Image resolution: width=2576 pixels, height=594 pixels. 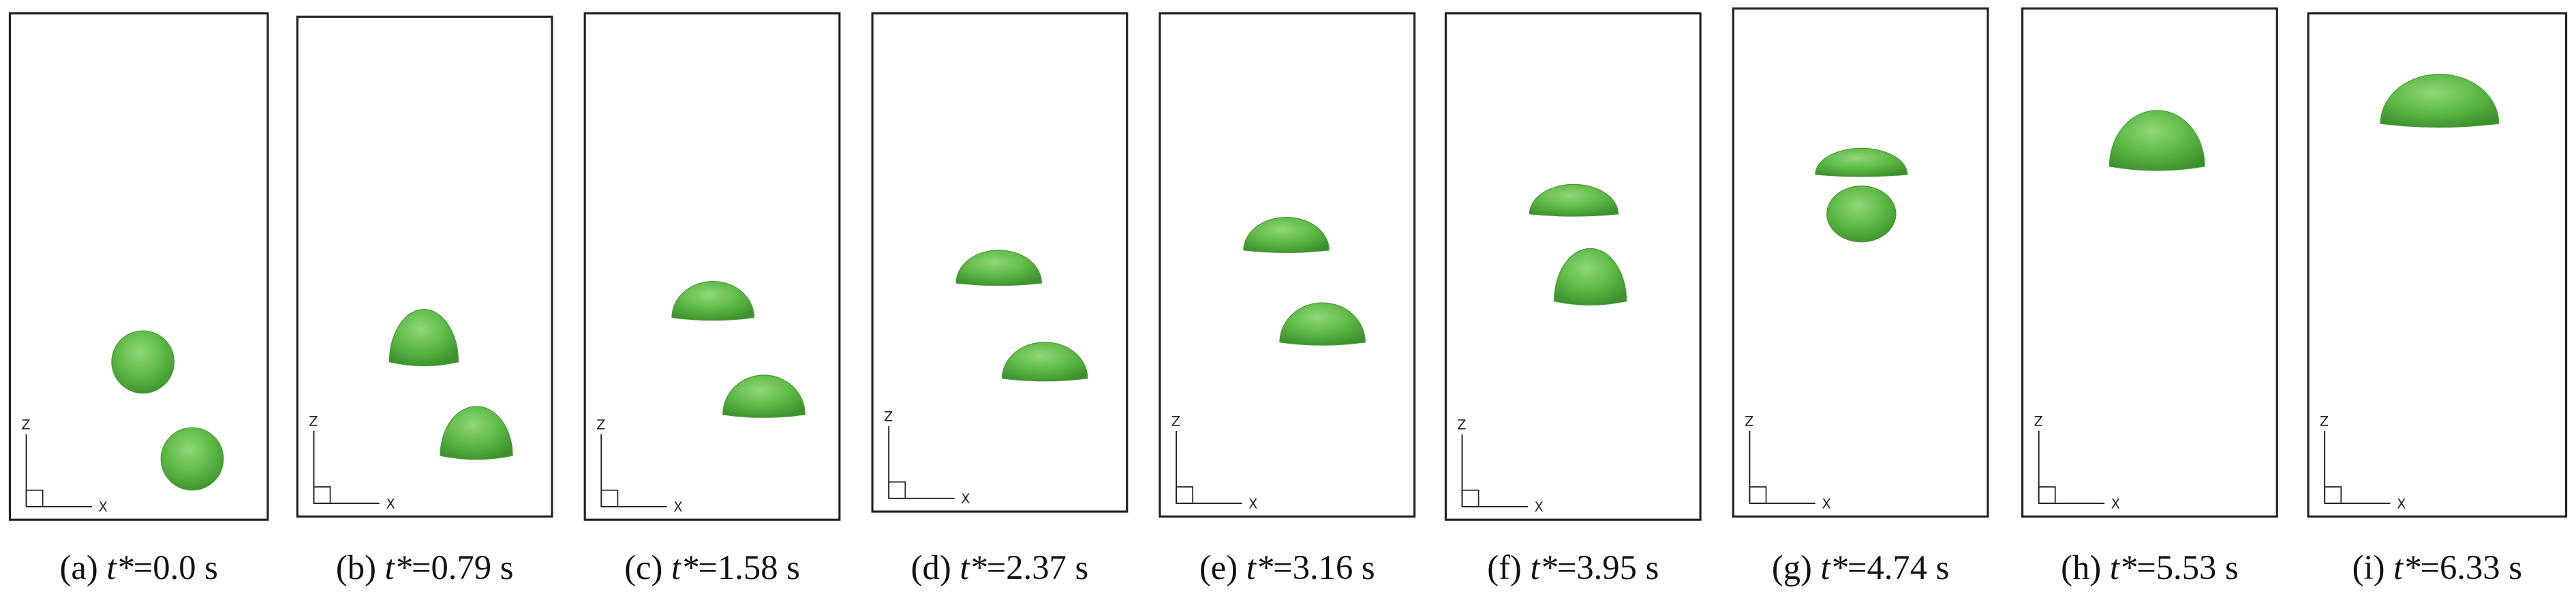 I want to click on panel: Z X (e) t*=3.16 s, so click(x=1287, y=299).